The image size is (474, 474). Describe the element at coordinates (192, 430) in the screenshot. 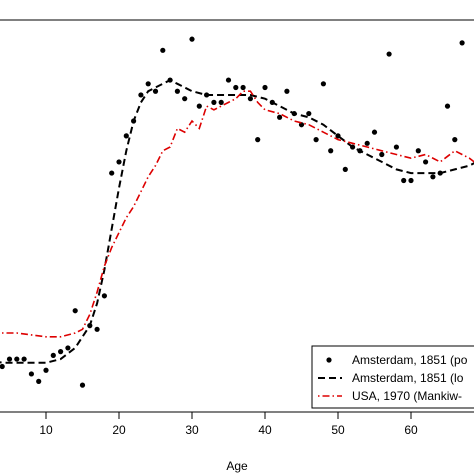

I see `x-tick-label-30: 30` at that location.